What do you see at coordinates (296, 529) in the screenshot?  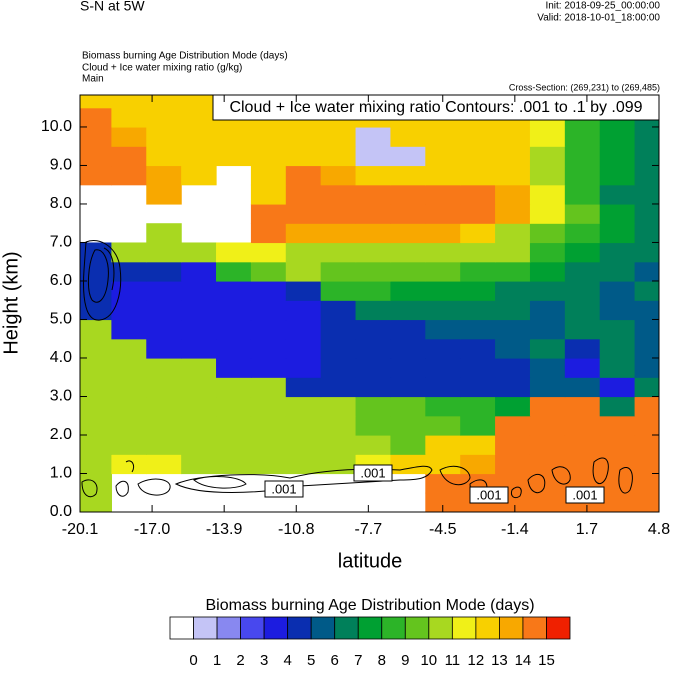 I see `x-tick-label: -10.8` at bounding box center [296, 529].